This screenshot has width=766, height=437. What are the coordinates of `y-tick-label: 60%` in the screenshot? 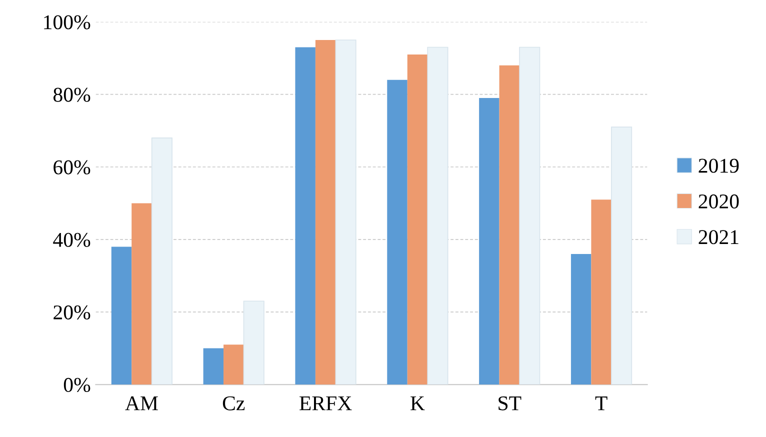 It's located at (72, 167).